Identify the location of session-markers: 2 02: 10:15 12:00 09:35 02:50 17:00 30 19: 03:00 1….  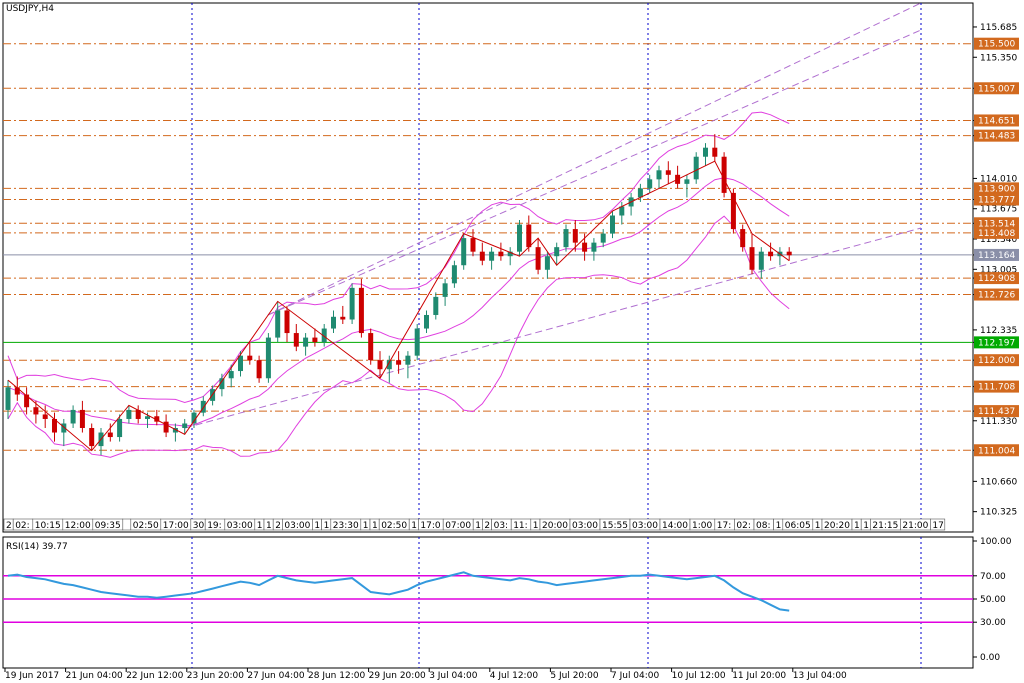
(474, 524).